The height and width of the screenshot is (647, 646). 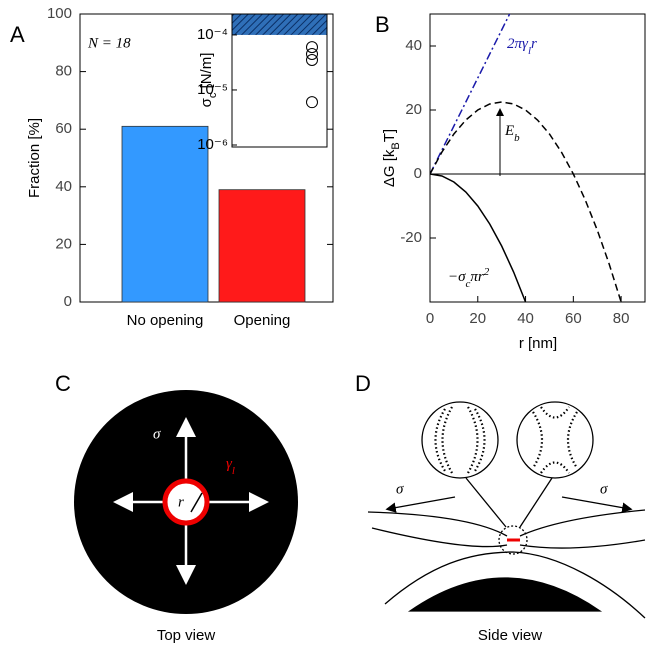 I want to click on label-part: πr, so click(x=477, y=277).